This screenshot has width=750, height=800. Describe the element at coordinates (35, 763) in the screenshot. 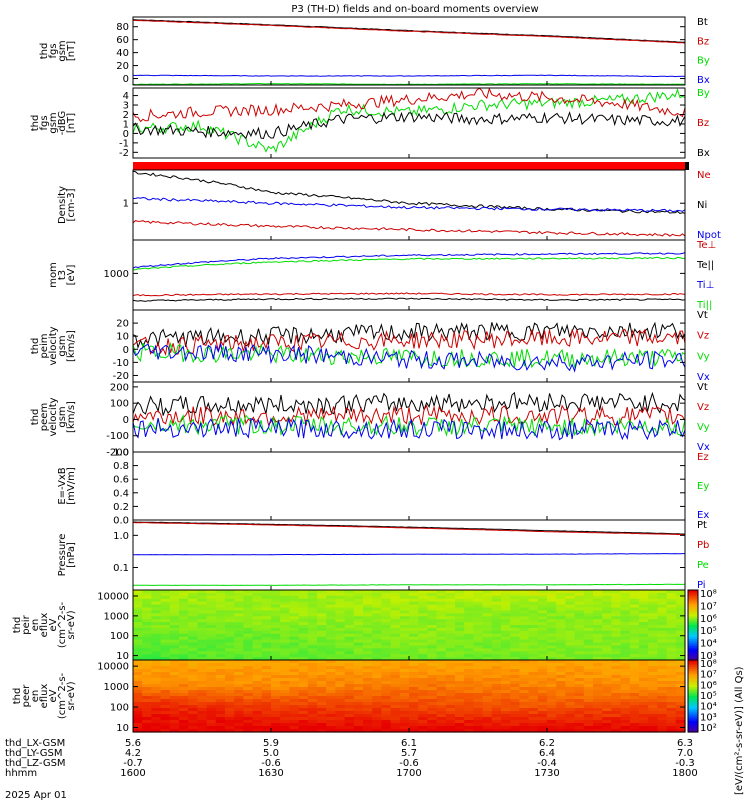

I see `x-axis-row-label: thd_LZ-GSM` at that location.